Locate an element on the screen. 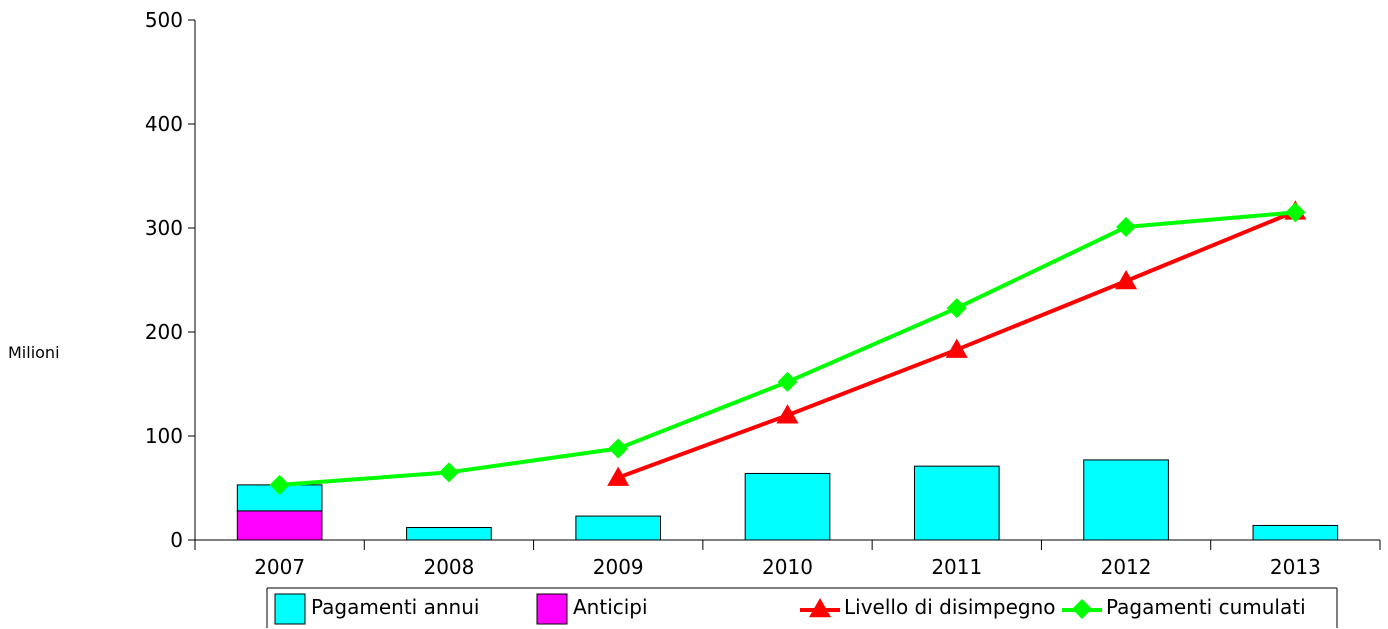  x-tick-label: 2009 is located at coordinates (618, 567).